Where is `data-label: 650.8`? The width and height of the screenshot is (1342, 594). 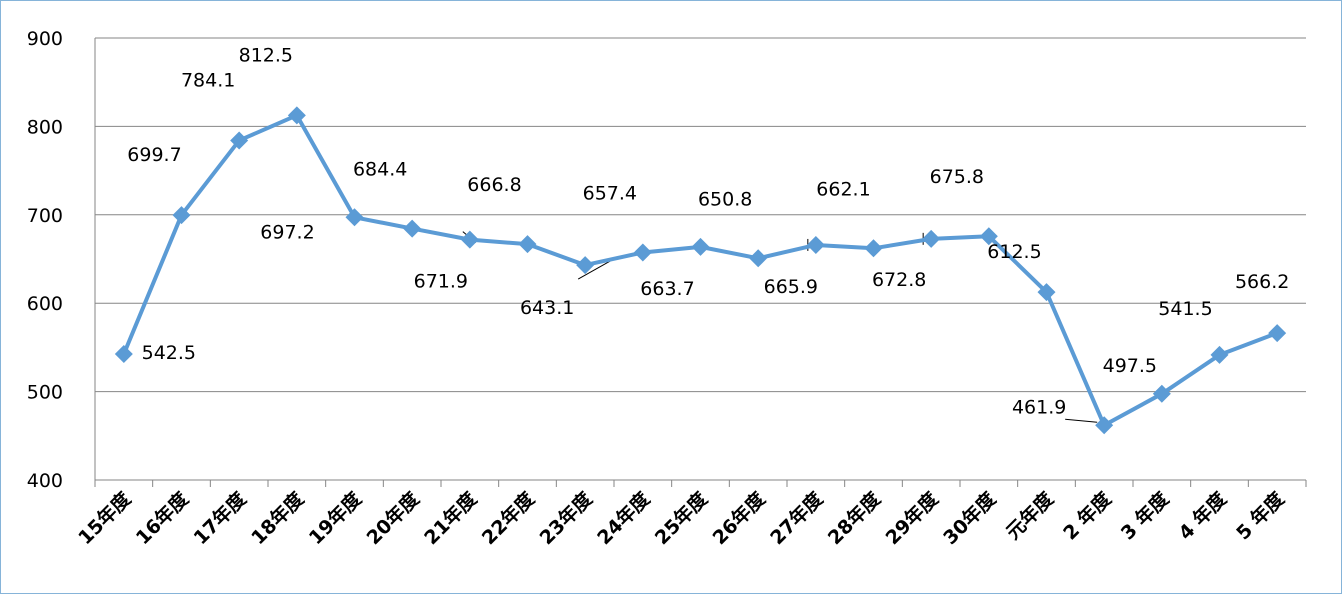
data-label: 650.8 is located at coordinates (725, 199).